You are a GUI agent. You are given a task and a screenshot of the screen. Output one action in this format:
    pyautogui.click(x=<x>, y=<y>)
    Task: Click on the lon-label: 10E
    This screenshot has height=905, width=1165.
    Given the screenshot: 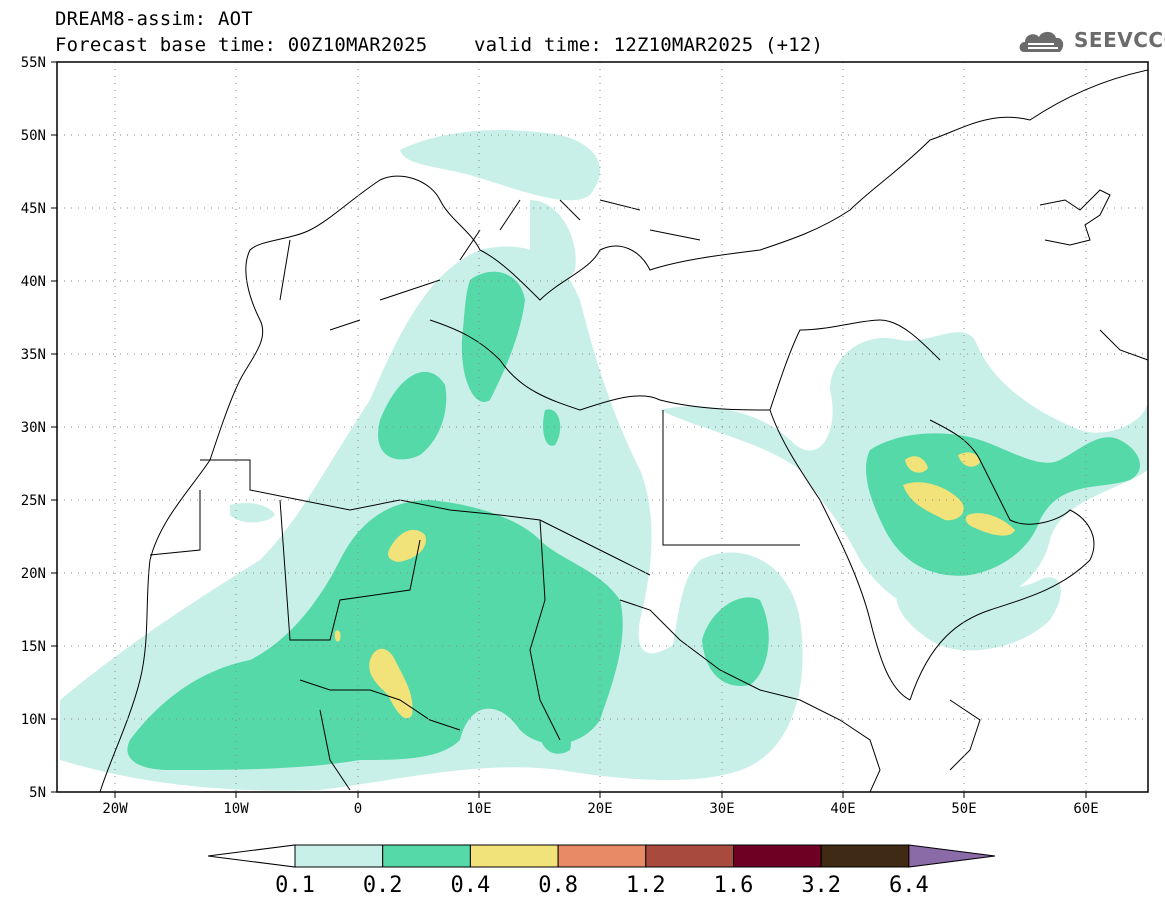 What is the action you would take?
    pyautogui.click(x=478, y=809)
    